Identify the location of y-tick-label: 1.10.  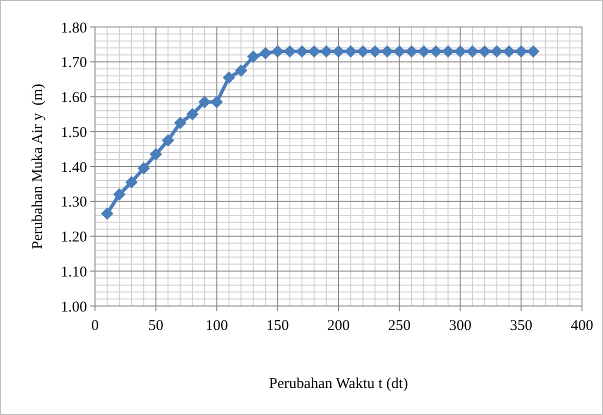
(73, 272).